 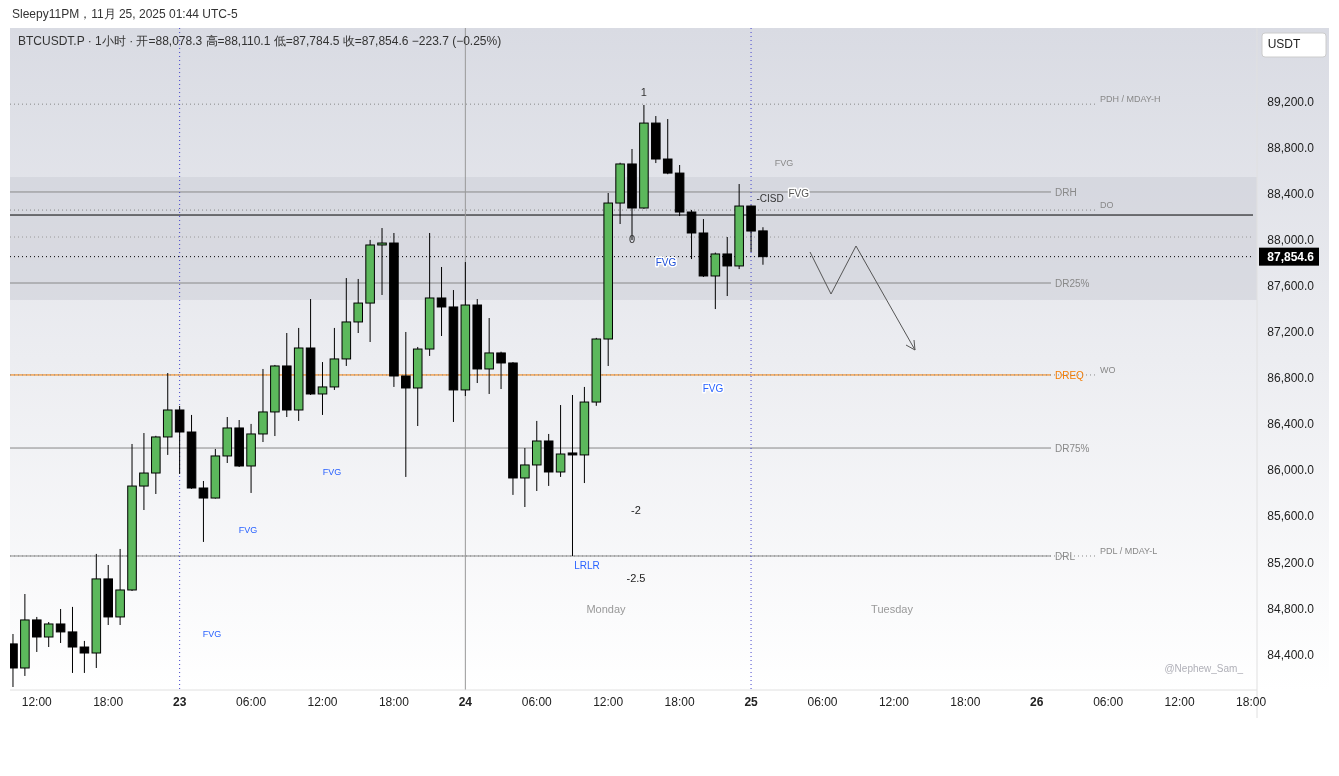 What do you see at coordinates (636, 578) in the screenshot?
I see `annotation: -2.5` at bounding box center [636, 578].